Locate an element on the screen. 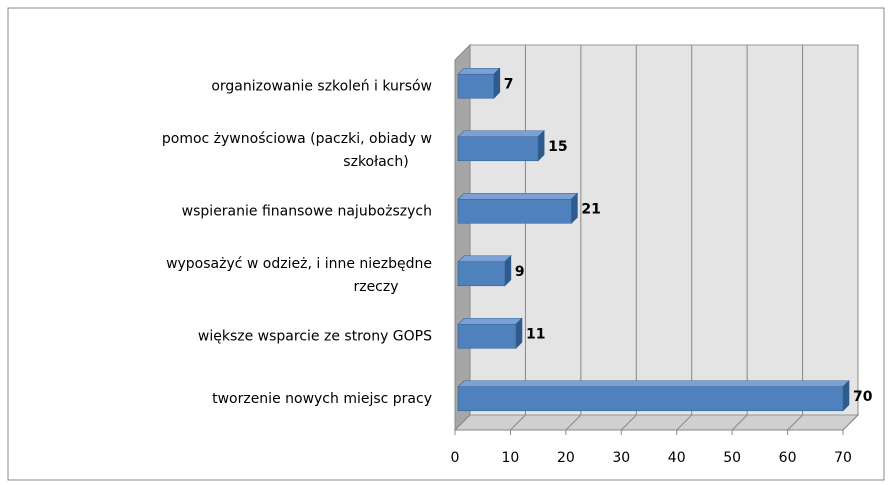 This screenshot has width=893, height=485. value-label: 11 is located at coordinates (535, 334).